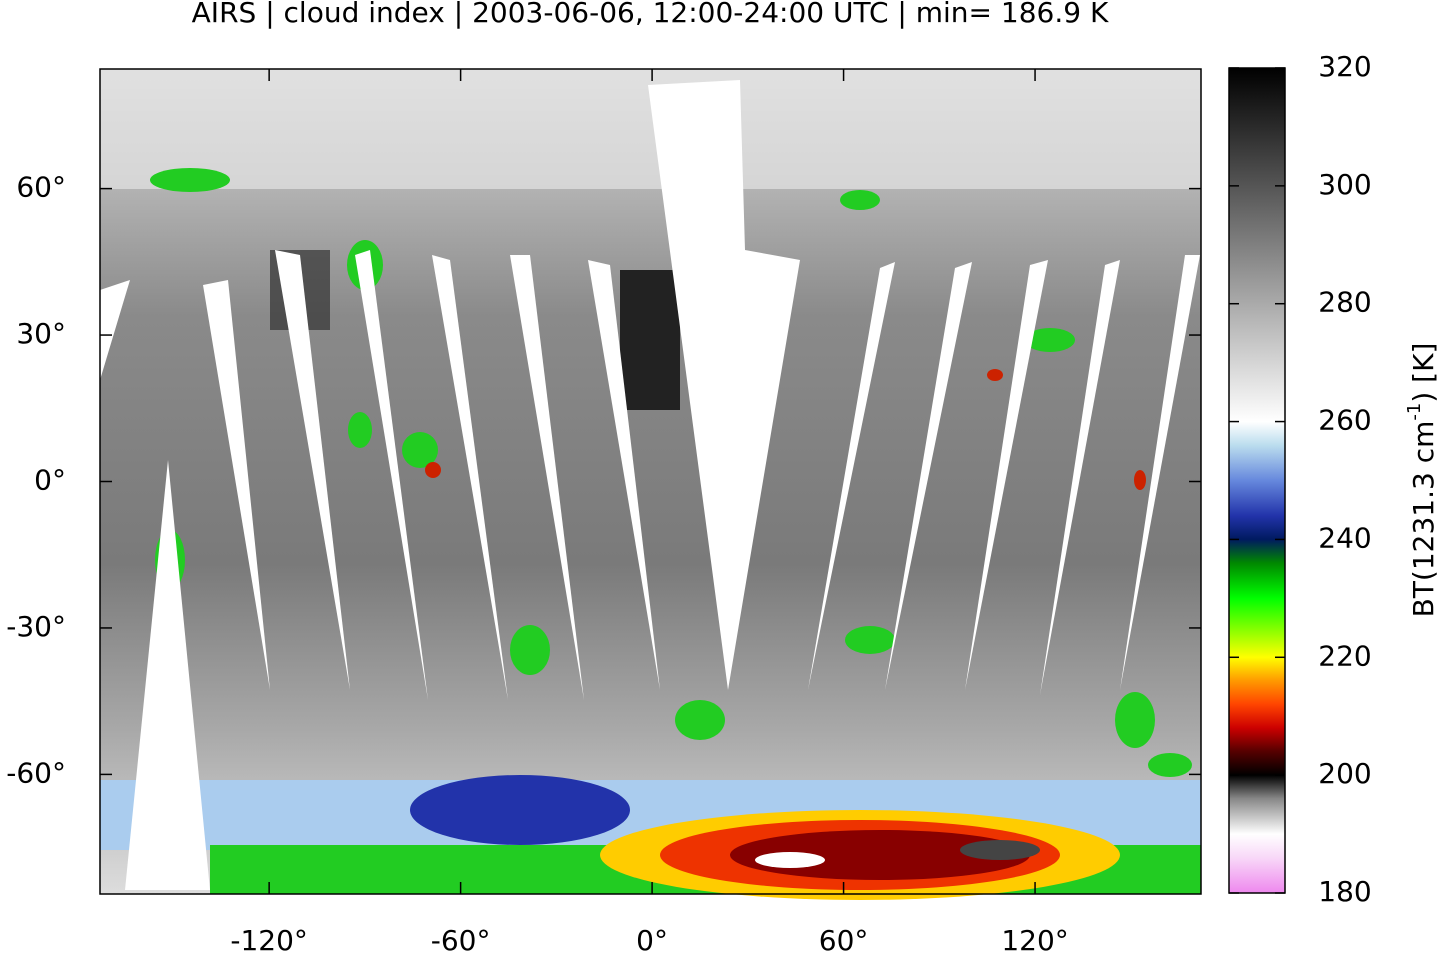 This screenshot has height=956, width=1442. What do you see at coordinates (1423, 519) in the screenshot?
I see `colorbar-label-text: BT(1231.3 cm` at bounding box center [1423, 519].